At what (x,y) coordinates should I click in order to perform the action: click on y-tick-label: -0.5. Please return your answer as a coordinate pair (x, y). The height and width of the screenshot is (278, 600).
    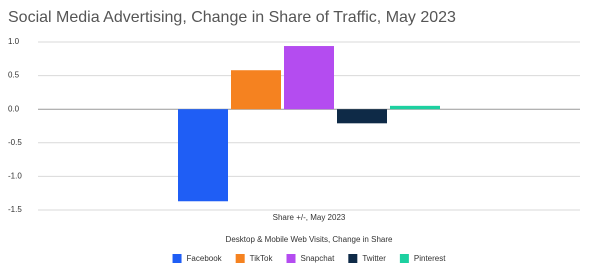
    Looking at the image, I should click on (15, 142).